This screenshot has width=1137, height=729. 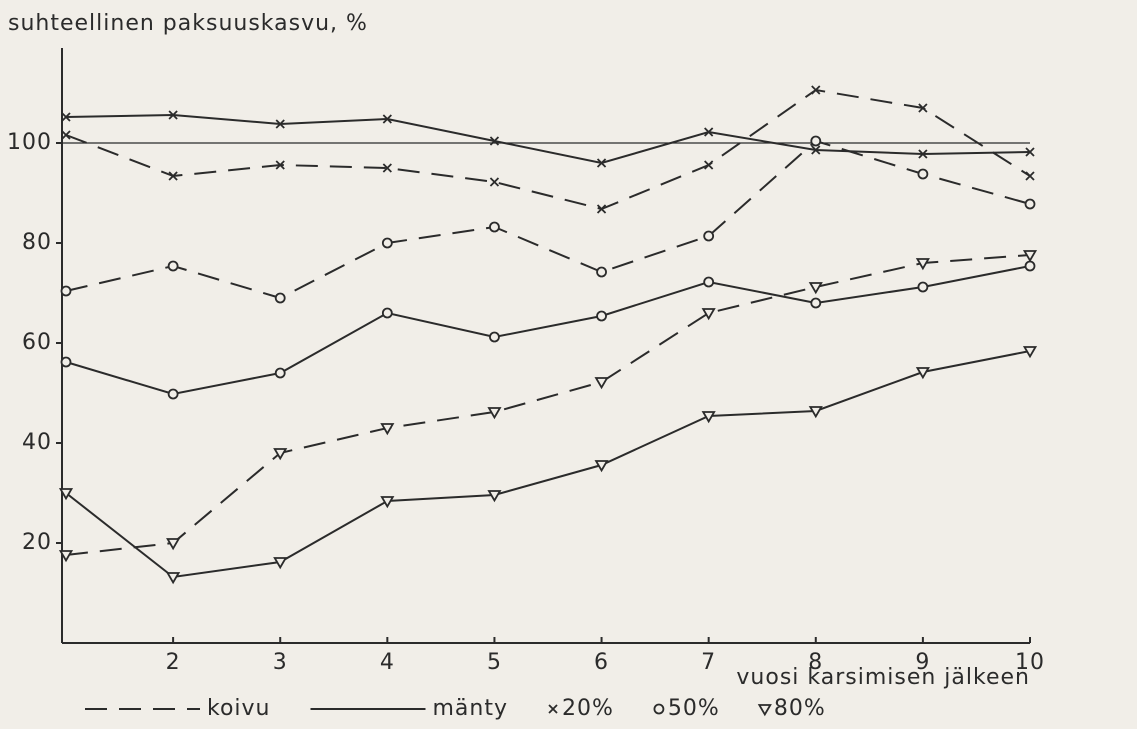 What do you see at coordinates (815, 662) in the screenshot?
I see `x-tick-label: 8` at bounding box center [815, 662].